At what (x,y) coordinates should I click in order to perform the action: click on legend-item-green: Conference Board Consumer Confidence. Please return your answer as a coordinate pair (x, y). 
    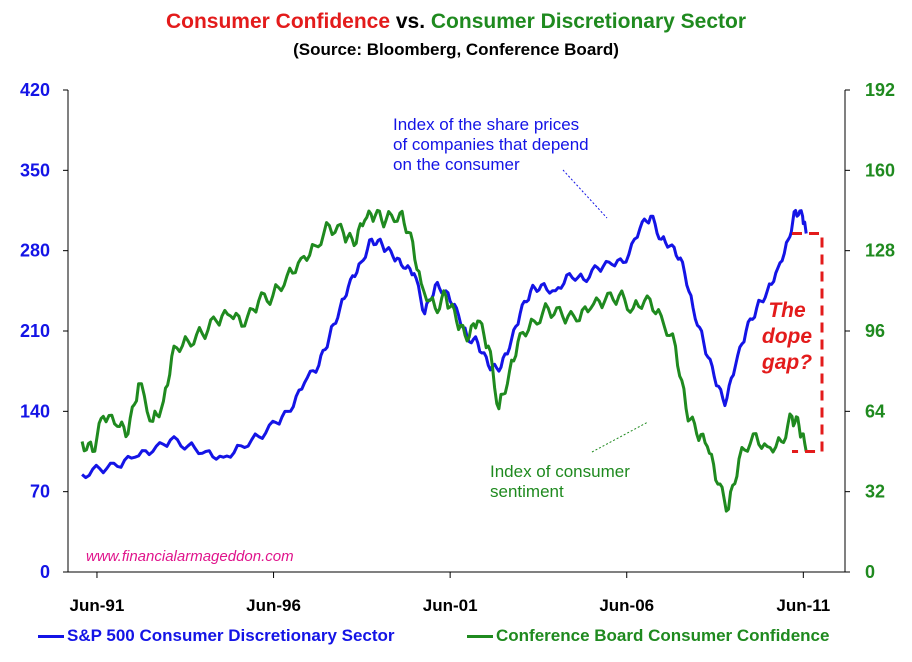
    Looking at the image, I should click on (648, 636).